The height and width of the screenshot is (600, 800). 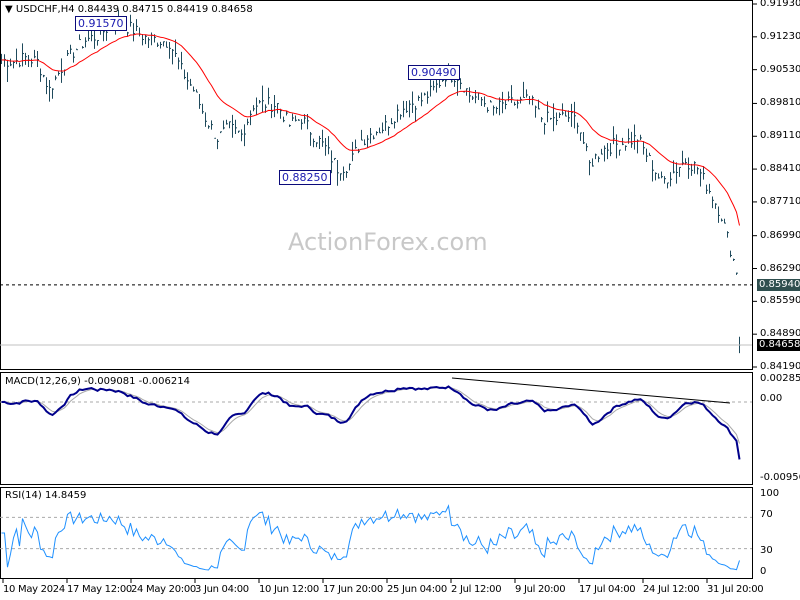 What do you see at coordinates (607, 589) in the screenshot?
I see `time-tick-label: 17 Jul 04:00` at bounding box center [607, 589].